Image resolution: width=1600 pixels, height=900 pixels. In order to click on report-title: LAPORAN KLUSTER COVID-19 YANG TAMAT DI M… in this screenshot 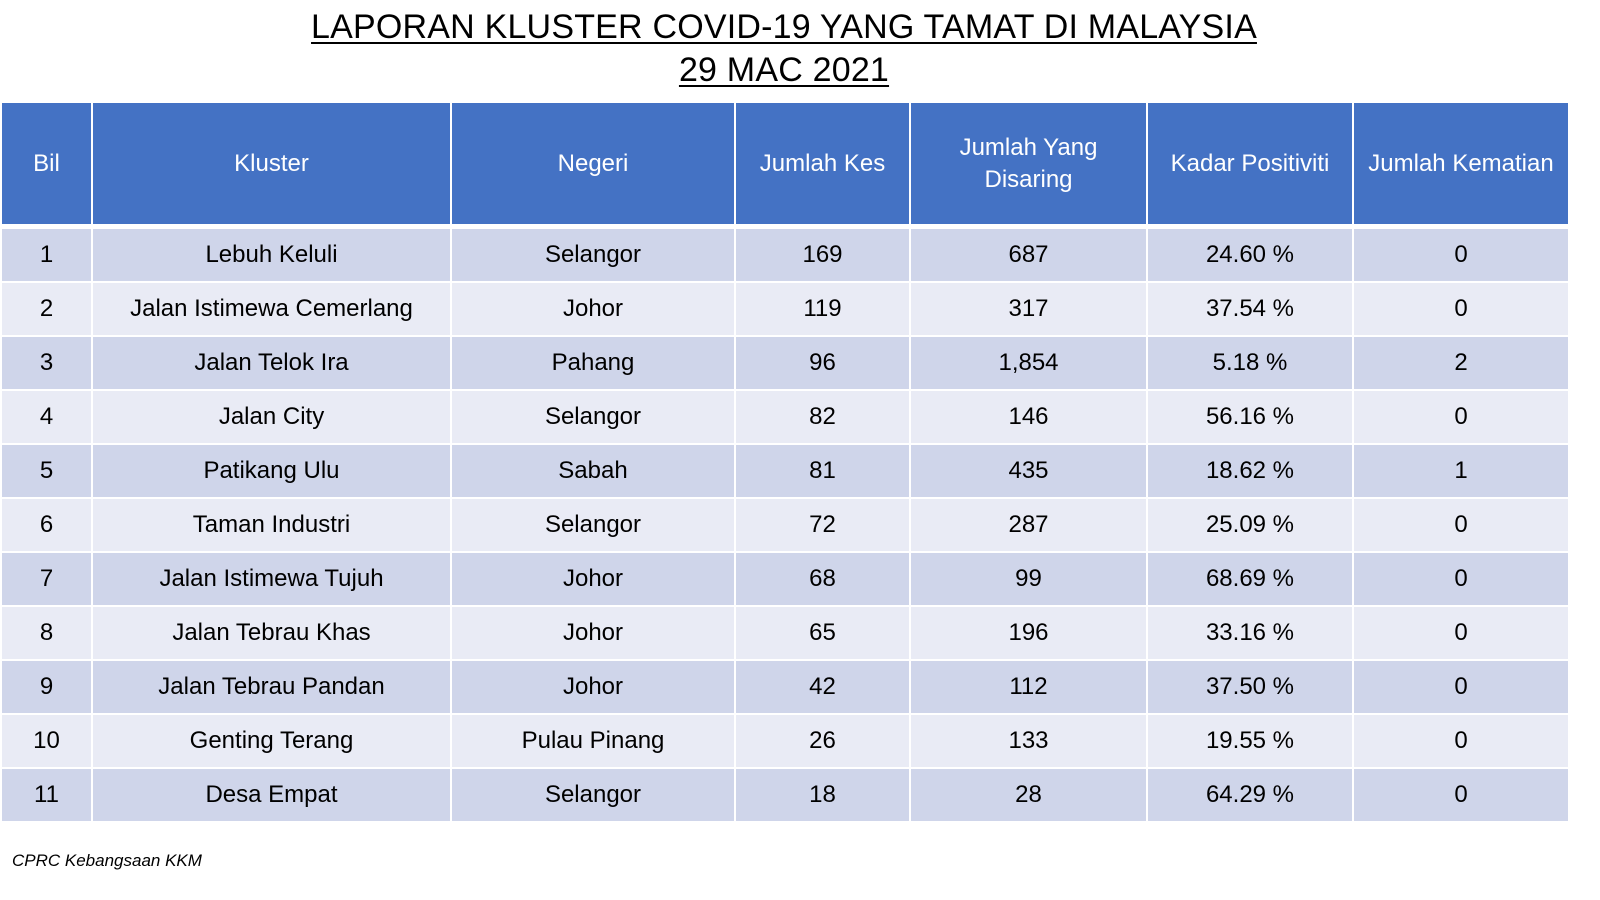, I will do `click(784, 27)`.